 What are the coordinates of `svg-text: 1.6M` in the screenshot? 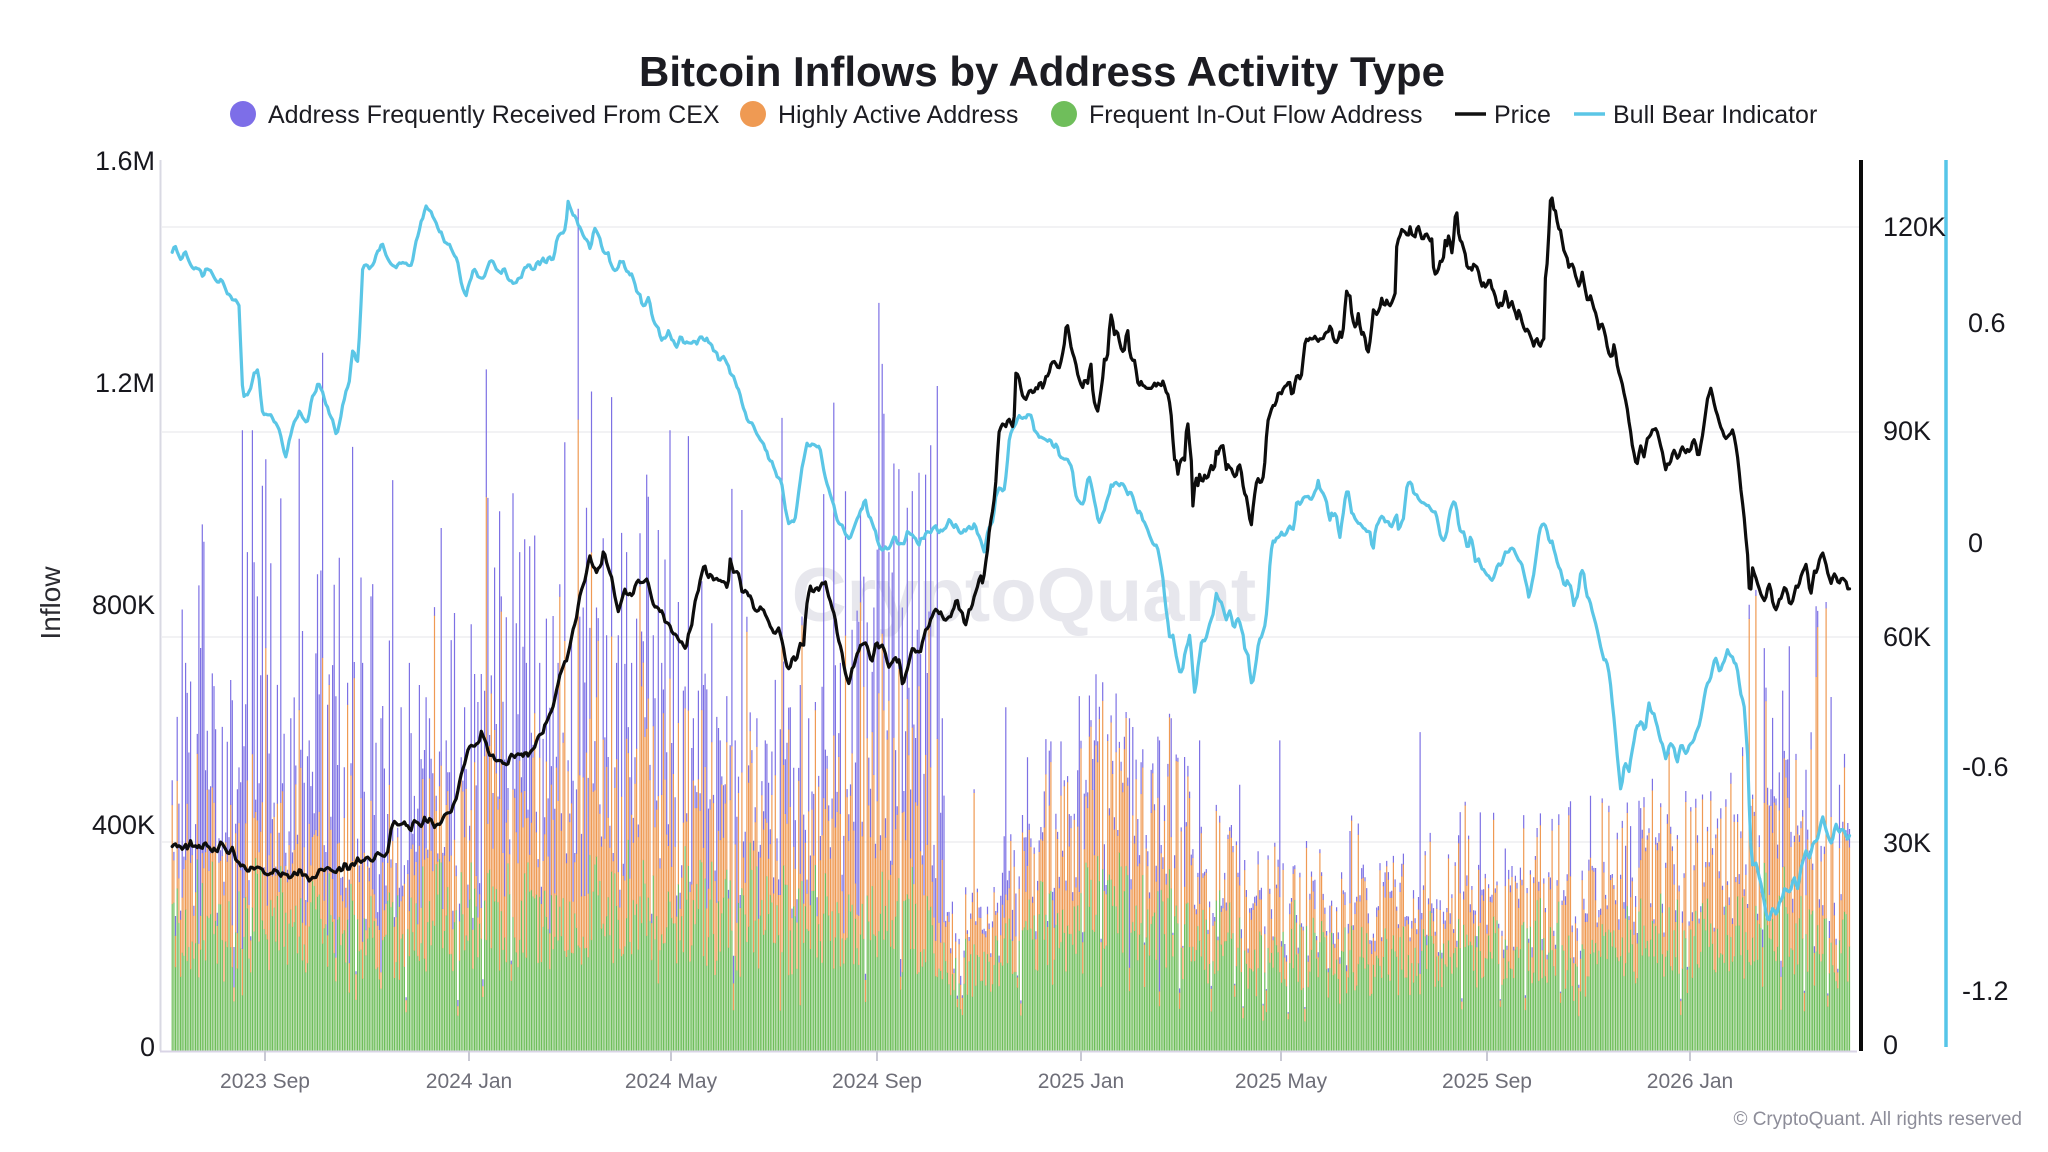 It's located at (125, 161).